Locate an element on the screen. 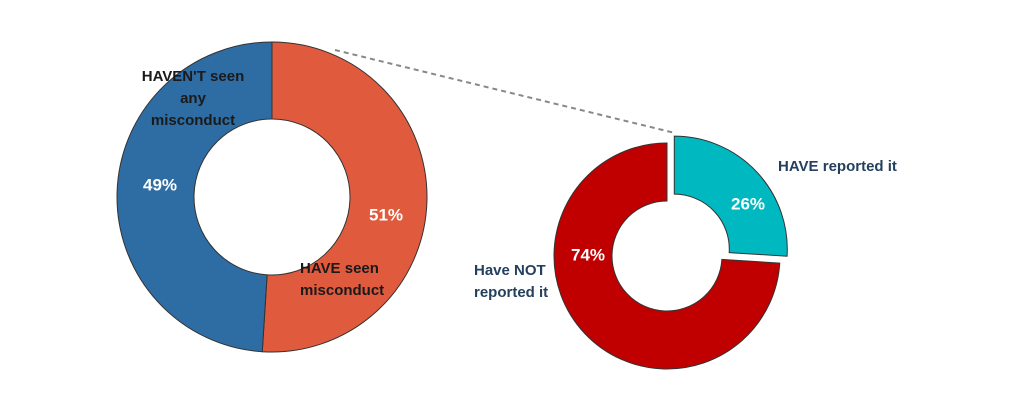 The height and width of the screenshot is (407, 1024). category-label: HAVE reported it is located at coordinates (837, 166).